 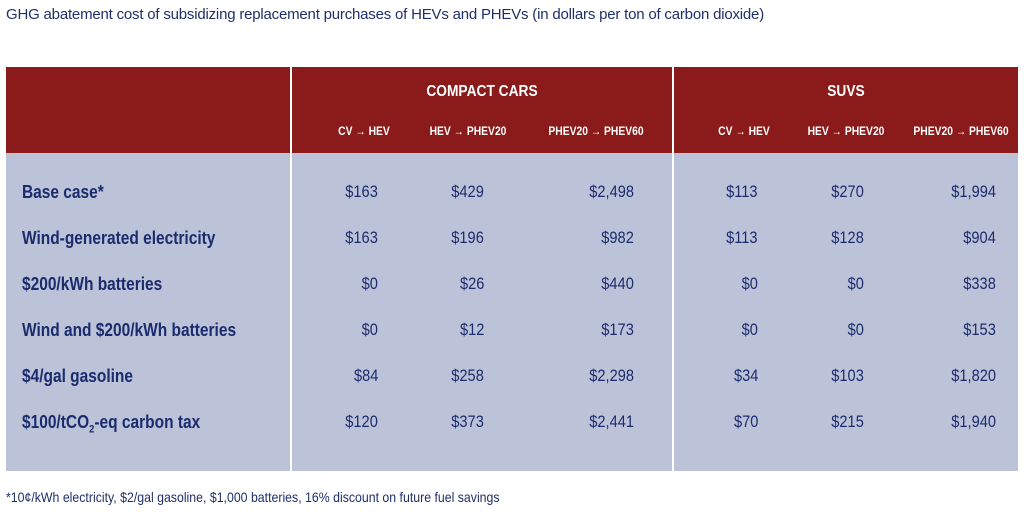 What do you see at coordinates (847, 191) in the screenshot?
I see `table-cell: $270` at bounding box center [847, 191].